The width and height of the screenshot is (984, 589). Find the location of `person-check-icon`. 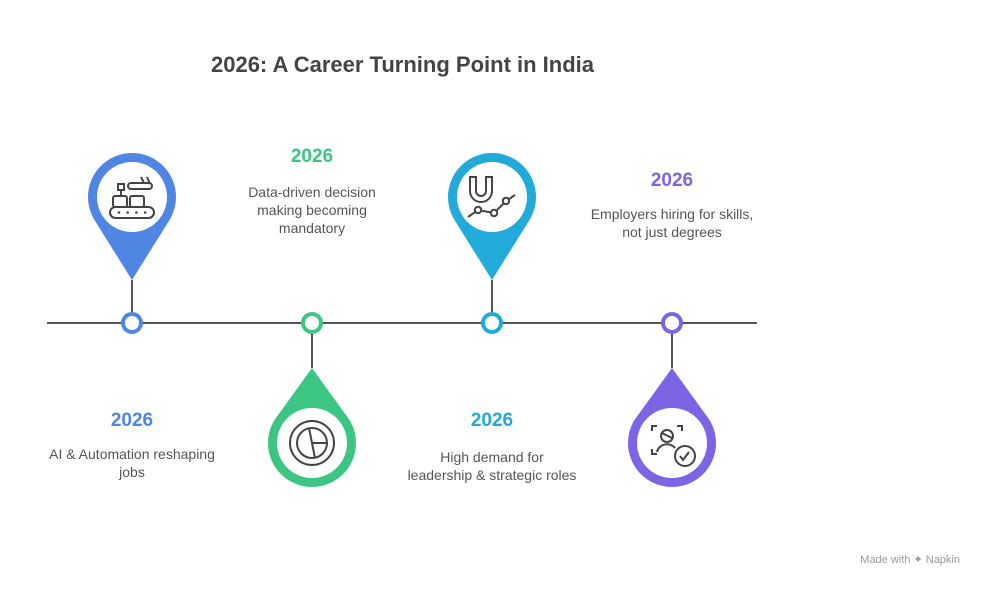

person-check-icon is located at coordinates (673, 446).